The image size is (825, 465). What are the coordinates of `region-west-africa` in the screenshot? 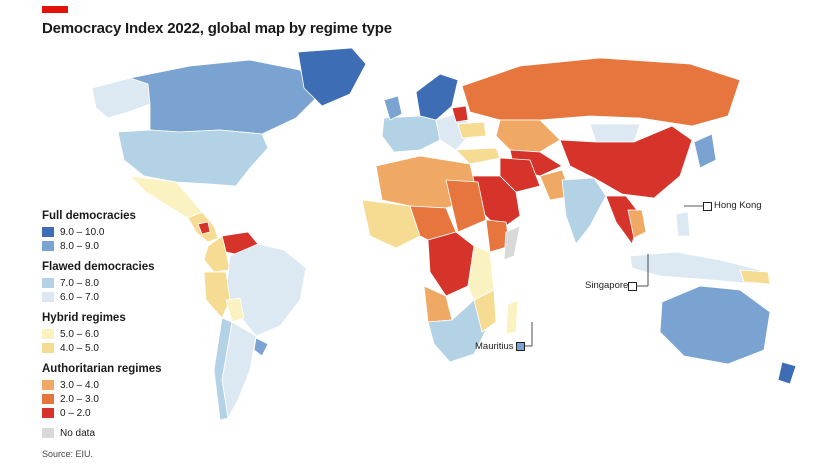 It's located at (391, 224).